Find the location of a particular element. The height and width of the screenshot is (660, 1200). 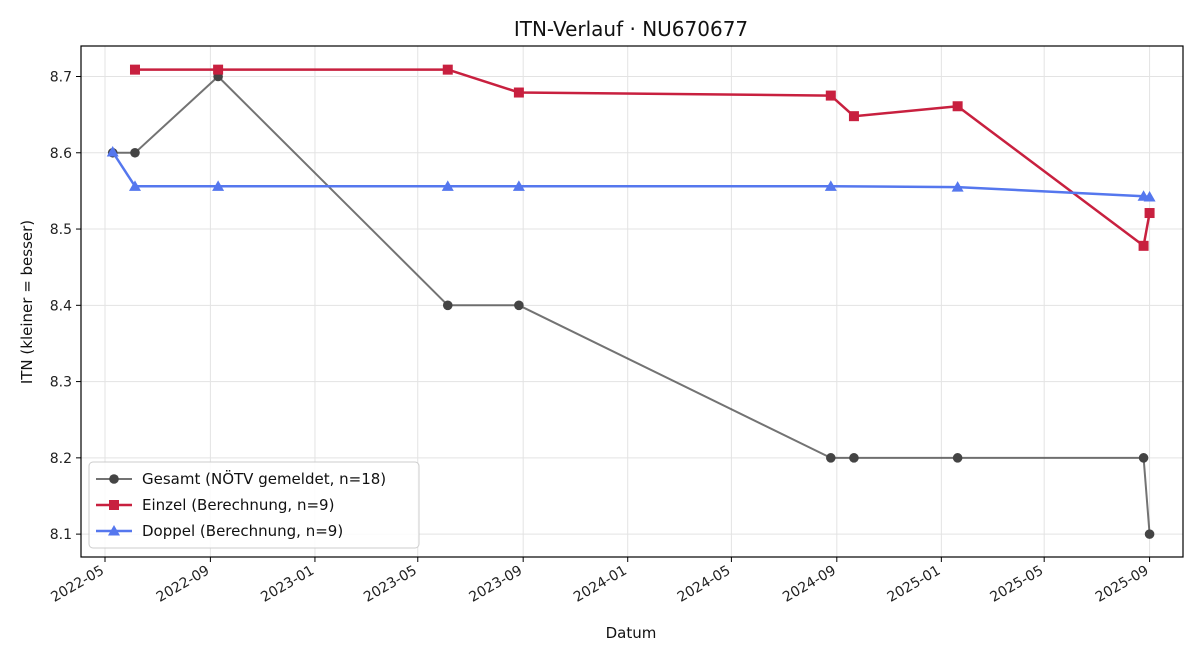

y-tick-label: 8.6 is located at coordinates (61, 154).